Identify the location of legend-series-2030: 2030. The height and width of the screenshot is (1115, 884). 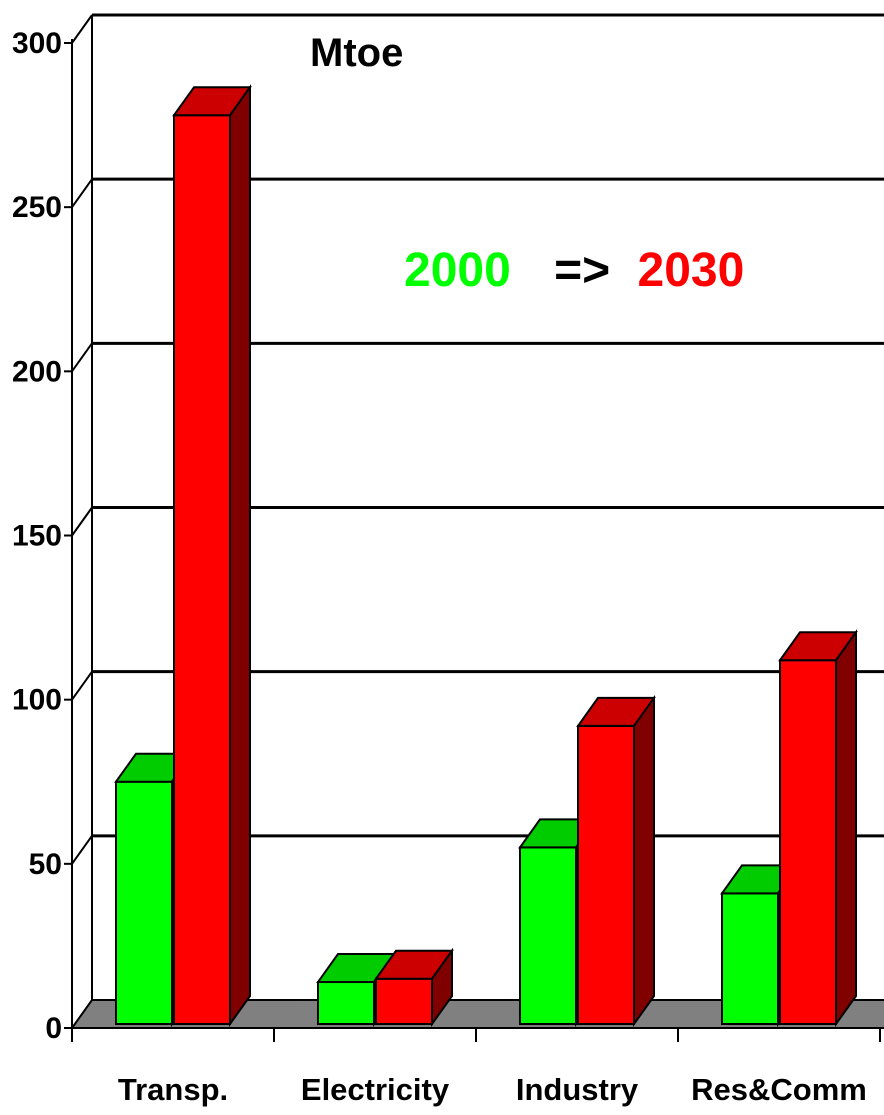
(691, 270).